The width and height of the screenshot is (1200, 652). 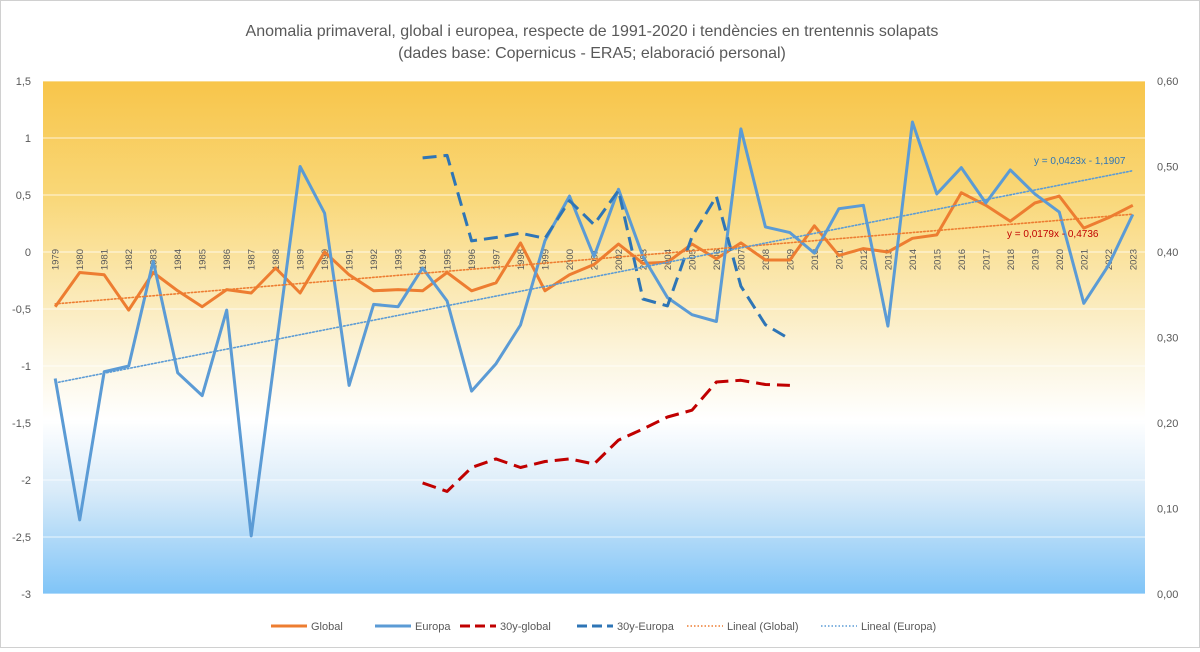 What do you see at coordinates (301, 259) in the screenshot?
I see `x-tick-label: 1989` at bounding box center [301, 259].